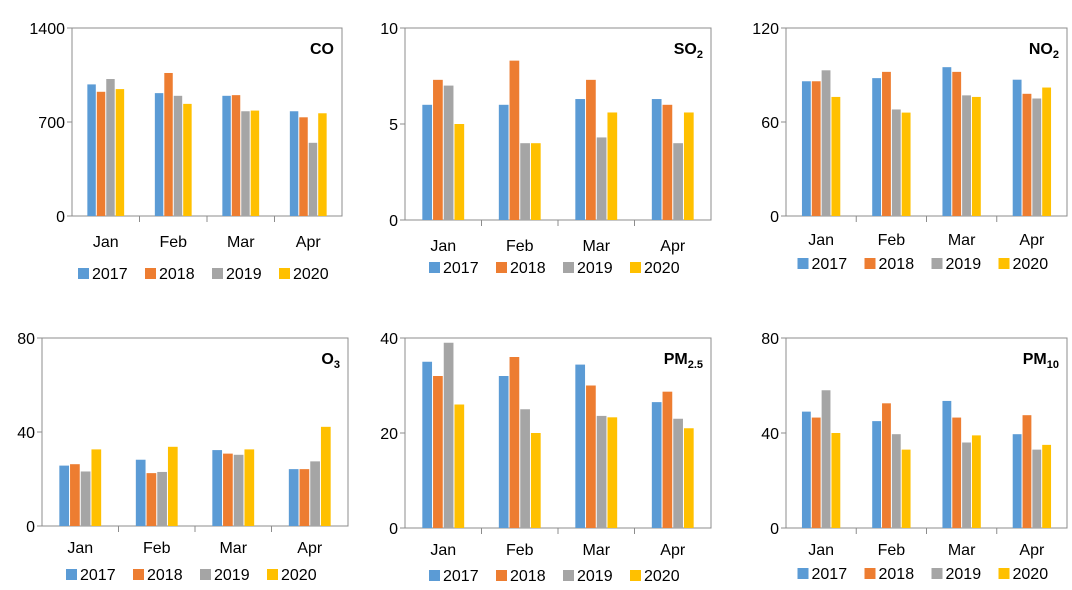 The image size is (1072, 590). I want to click on chart-5: 0 40 80 PM10 Jan Feb Mar Apr 2017 2018 2019 2020, so click(914, 457).